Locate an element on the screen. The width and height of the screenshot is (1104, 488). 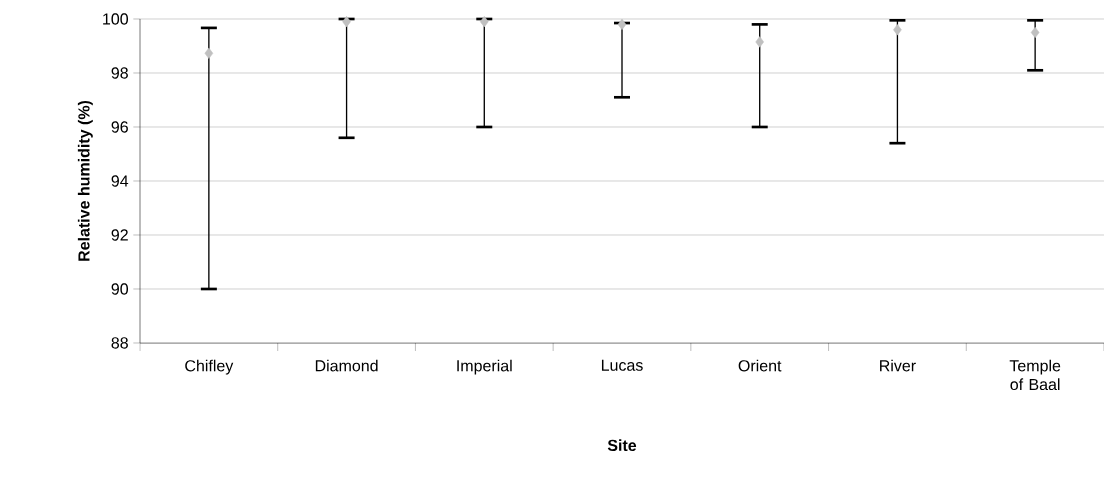
x-tick-label: River is located at coordinates (898, 365).